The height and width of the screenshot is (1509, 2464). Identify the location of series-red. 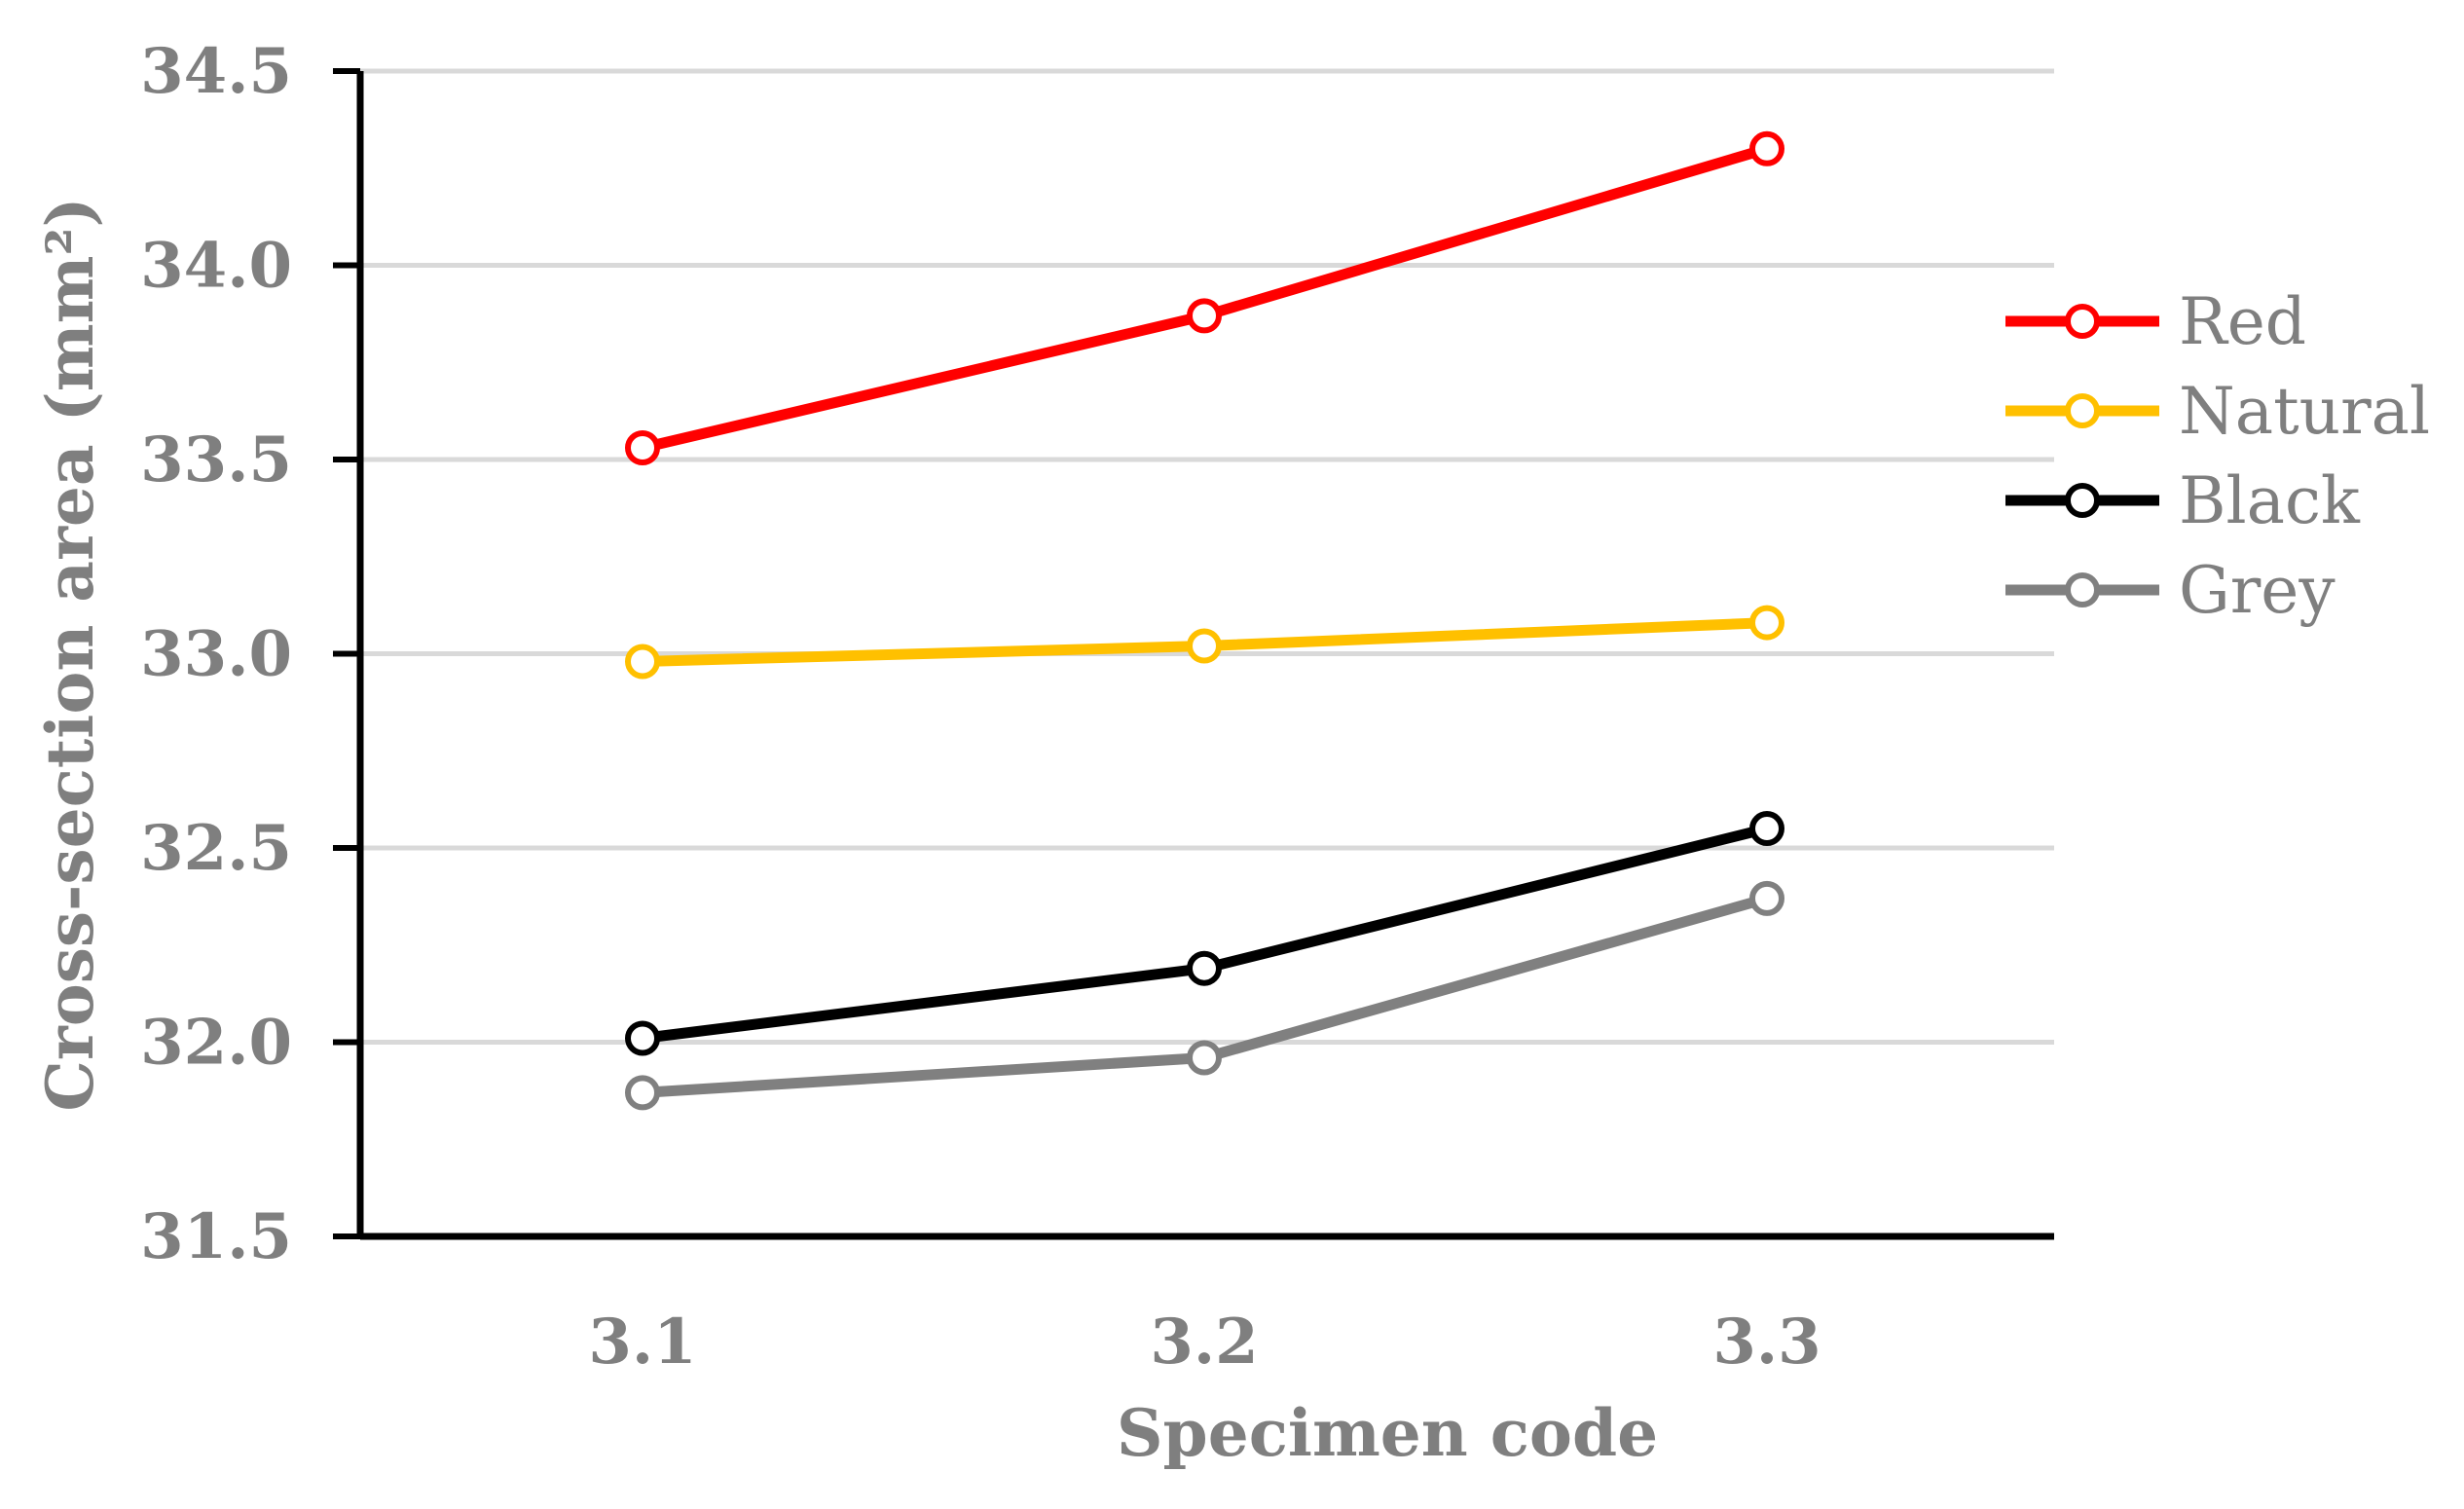
(1205, 298).